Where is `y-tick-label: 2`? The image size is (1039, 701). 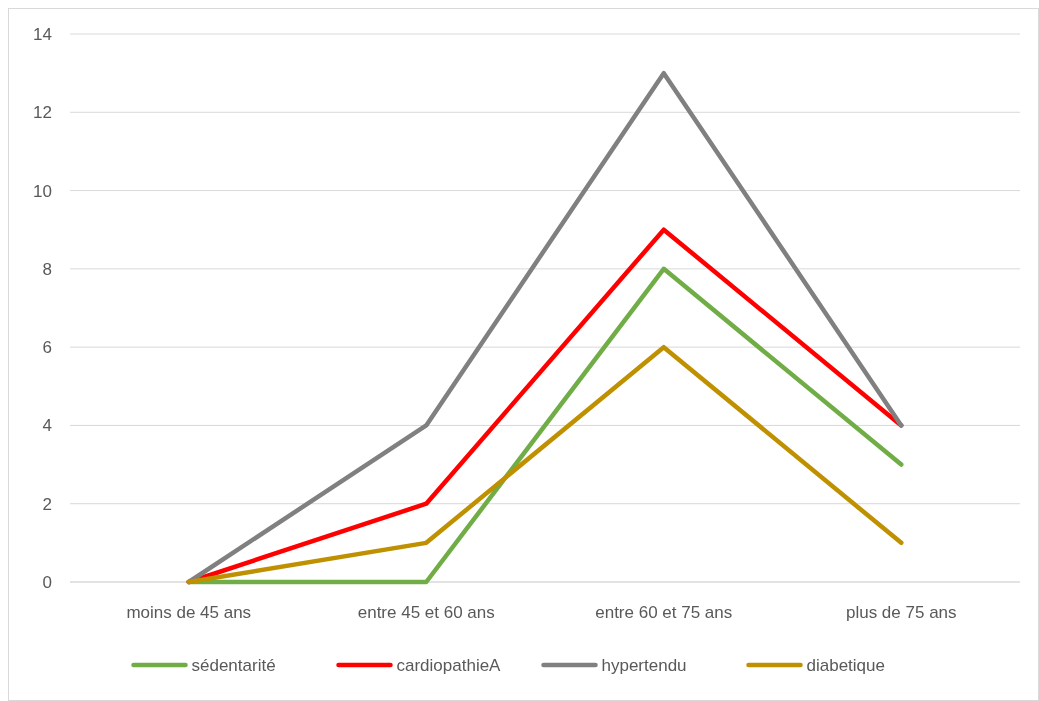 y-tick-label: 2 is located at coordinates (47, 504).